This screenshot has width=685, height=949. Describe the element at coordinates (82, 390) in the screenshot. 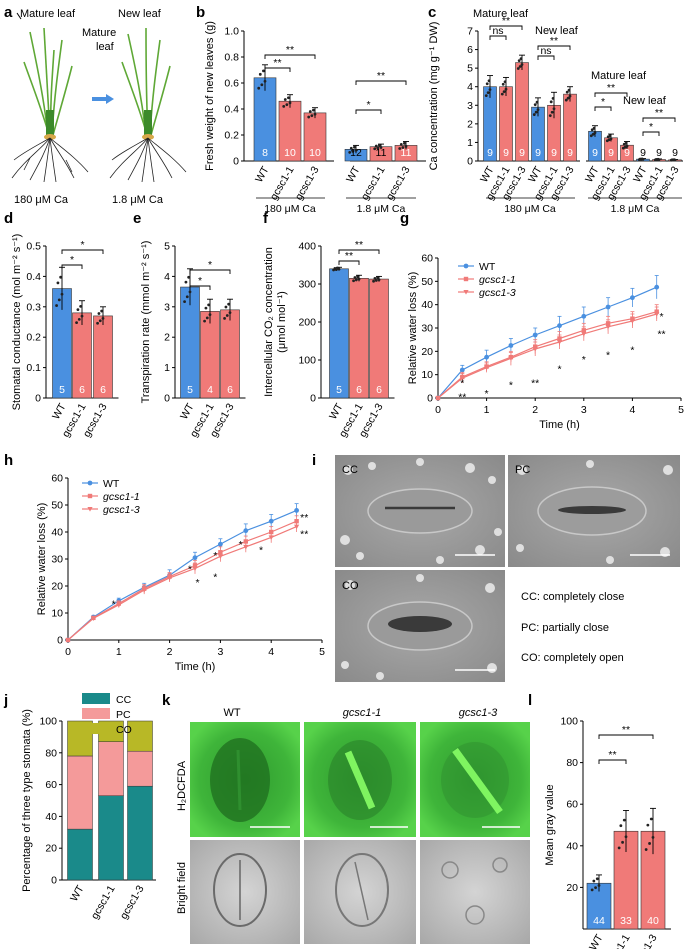

I see `d-n-label: 6` at that location.